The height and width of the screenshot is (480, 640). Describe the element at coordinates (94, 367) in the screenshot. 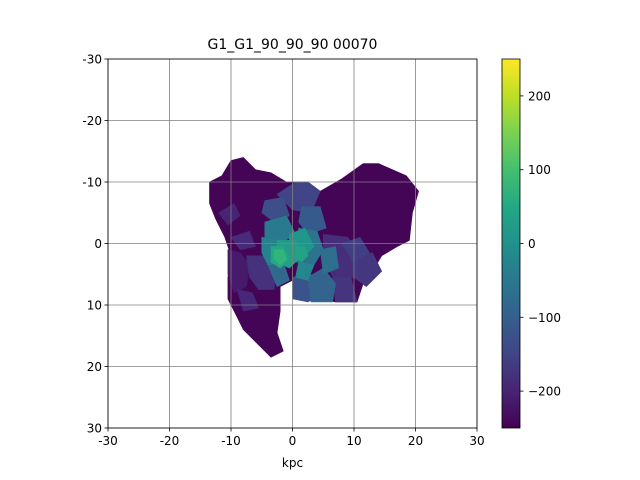

I see `y-tick-label-5: 20` at that location.